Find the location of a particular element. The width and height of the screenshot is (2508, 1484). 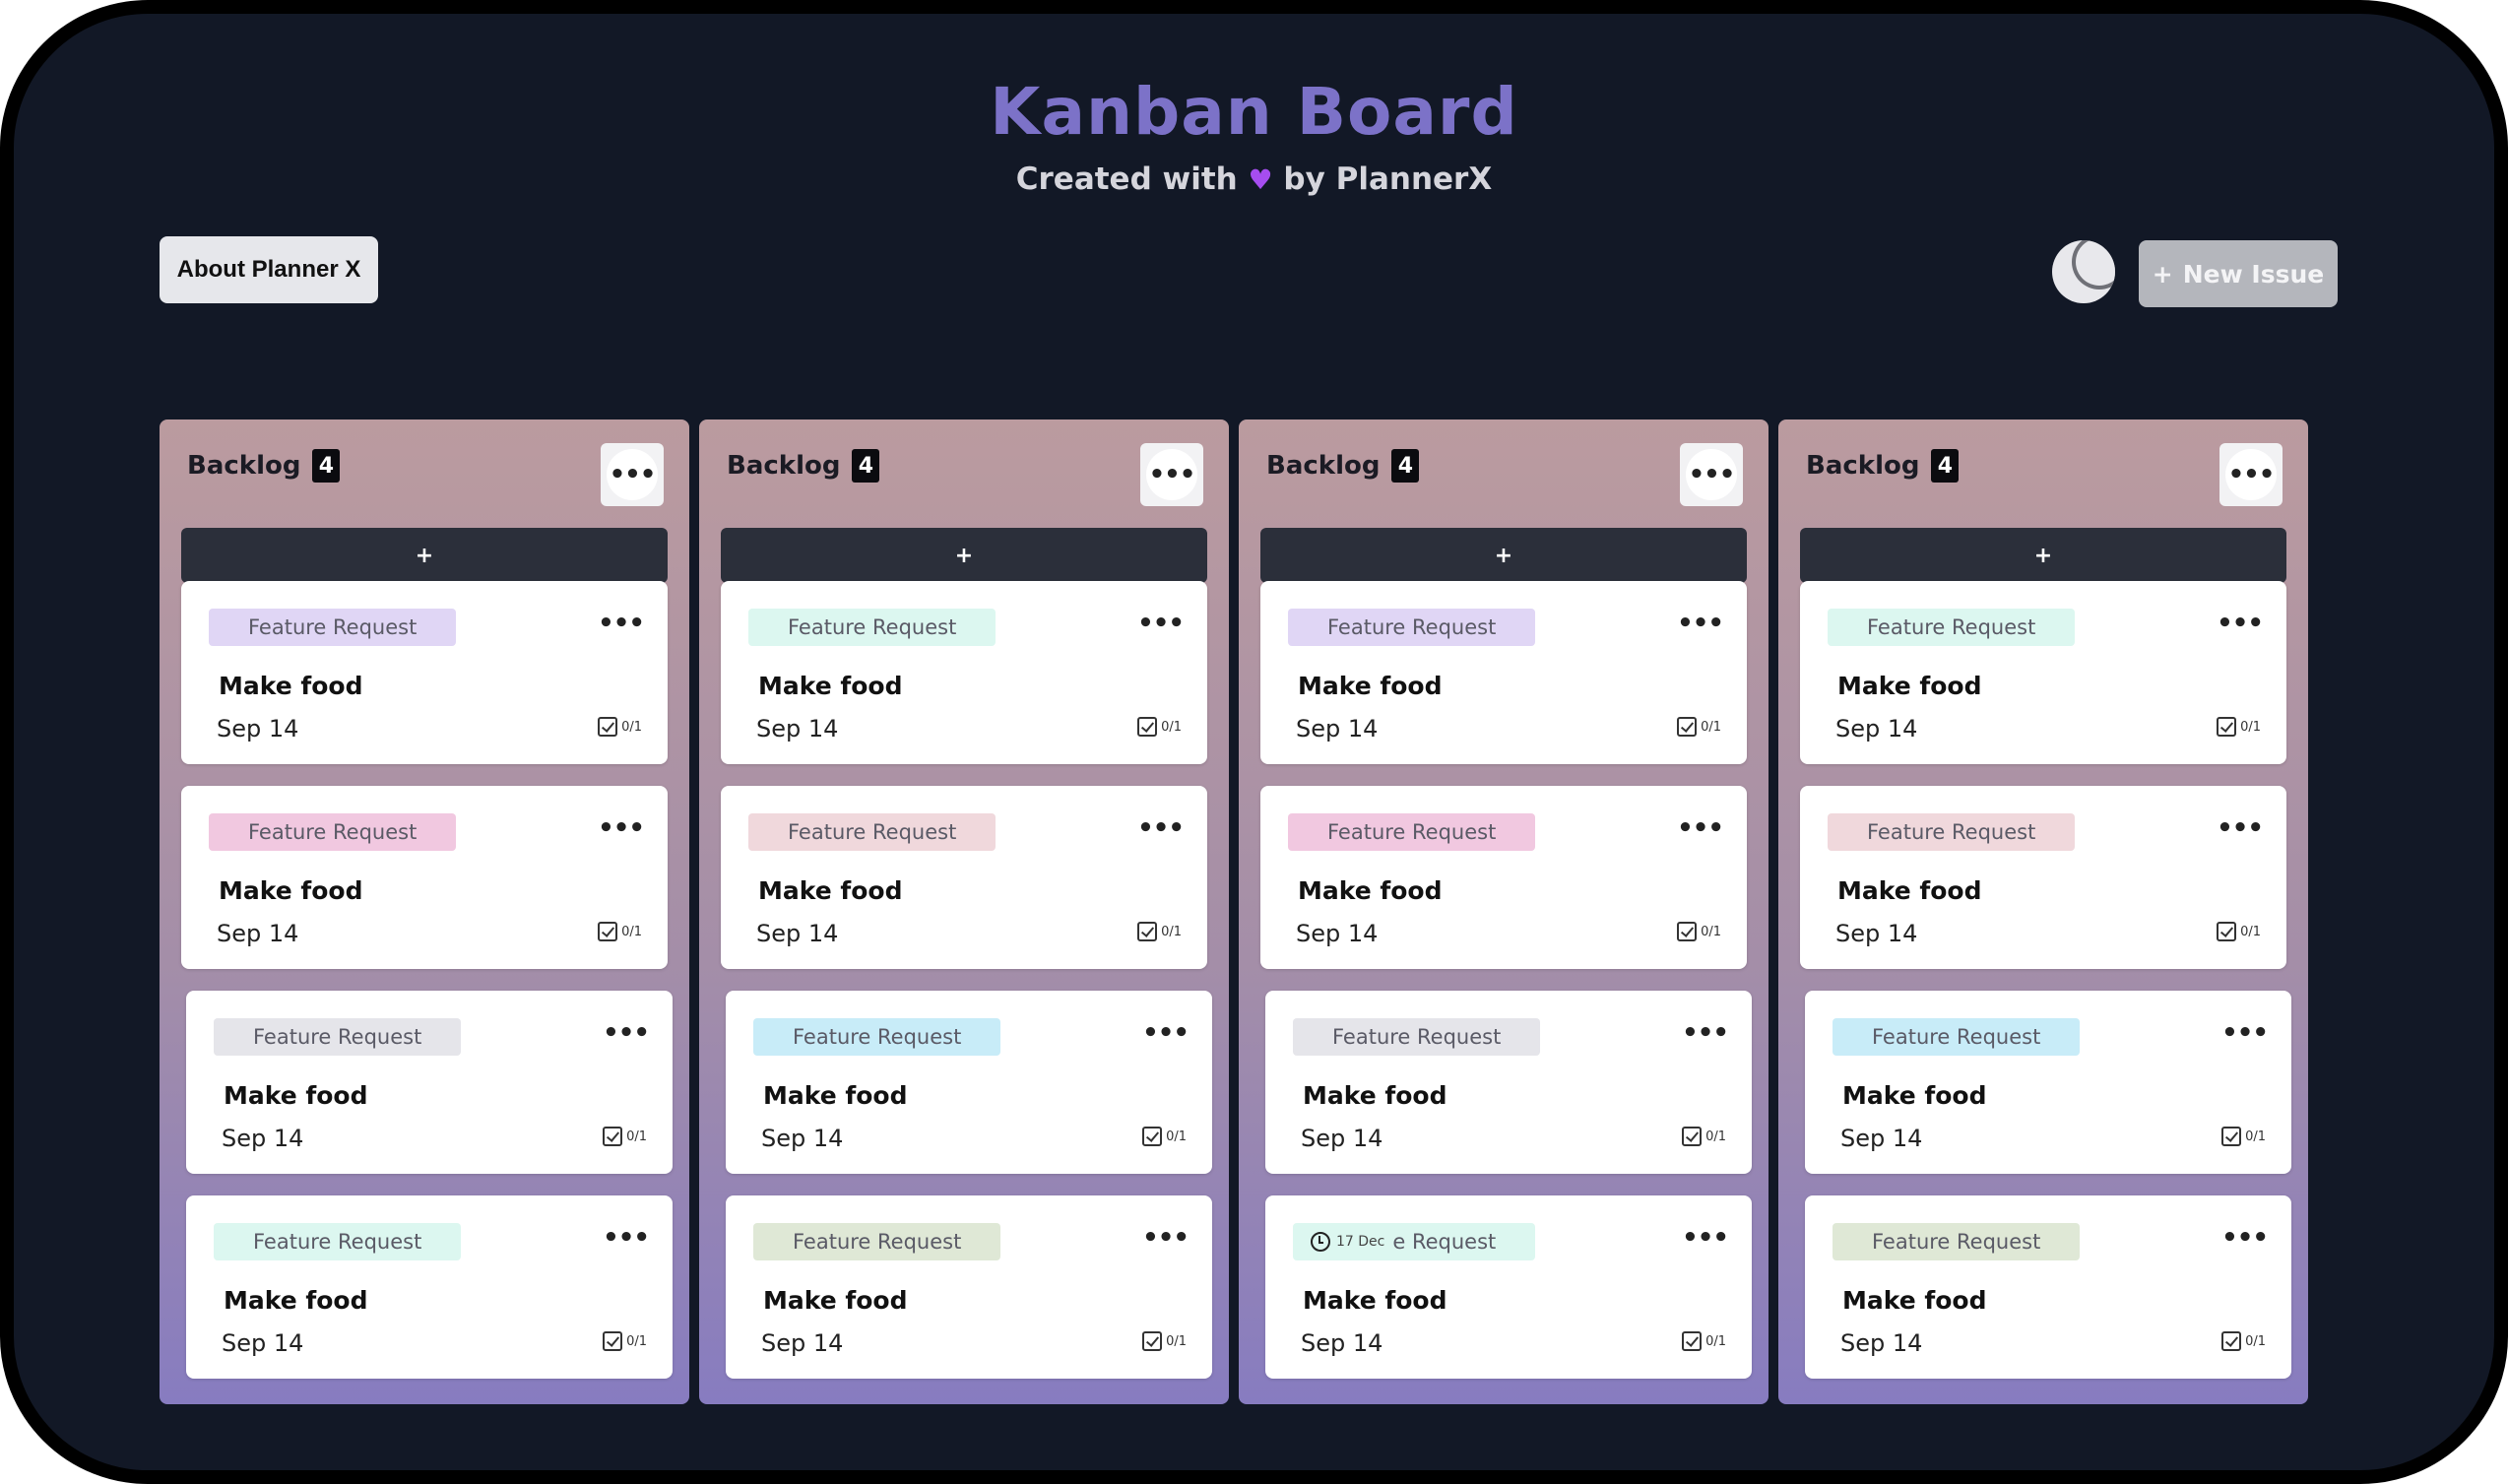

page-subtitle: Created with ♥ by PlannerX is located at coordinates (1254, 180).